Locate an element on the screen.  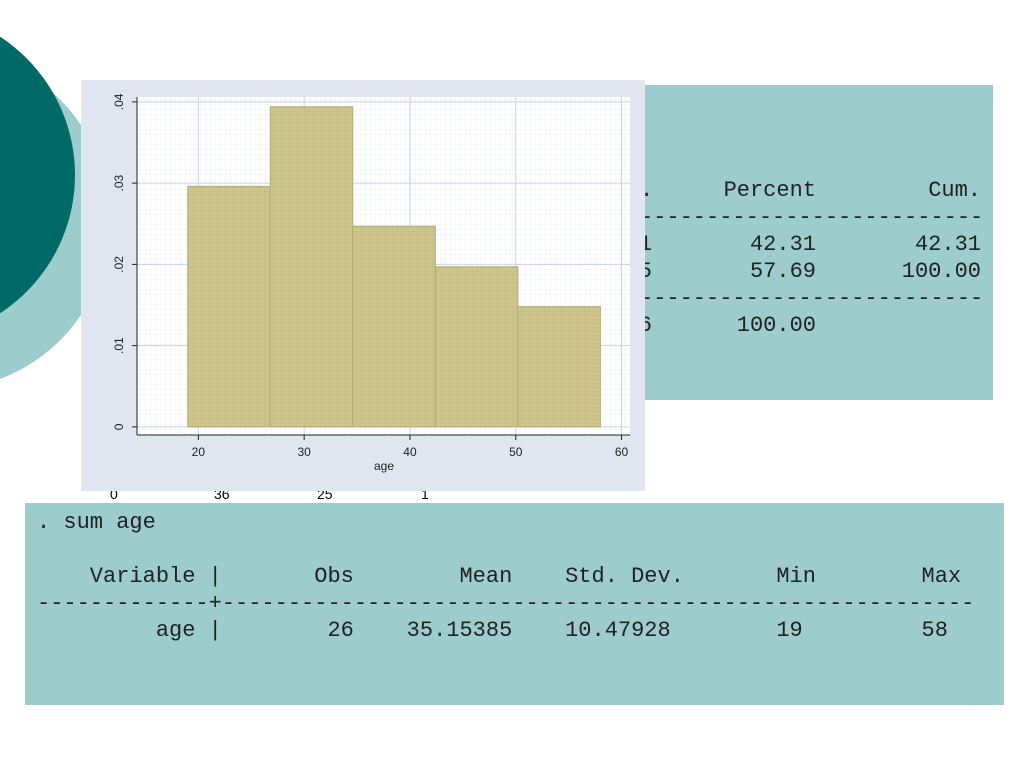
x-tick-label: 30 is located at coordinates (304, 452).